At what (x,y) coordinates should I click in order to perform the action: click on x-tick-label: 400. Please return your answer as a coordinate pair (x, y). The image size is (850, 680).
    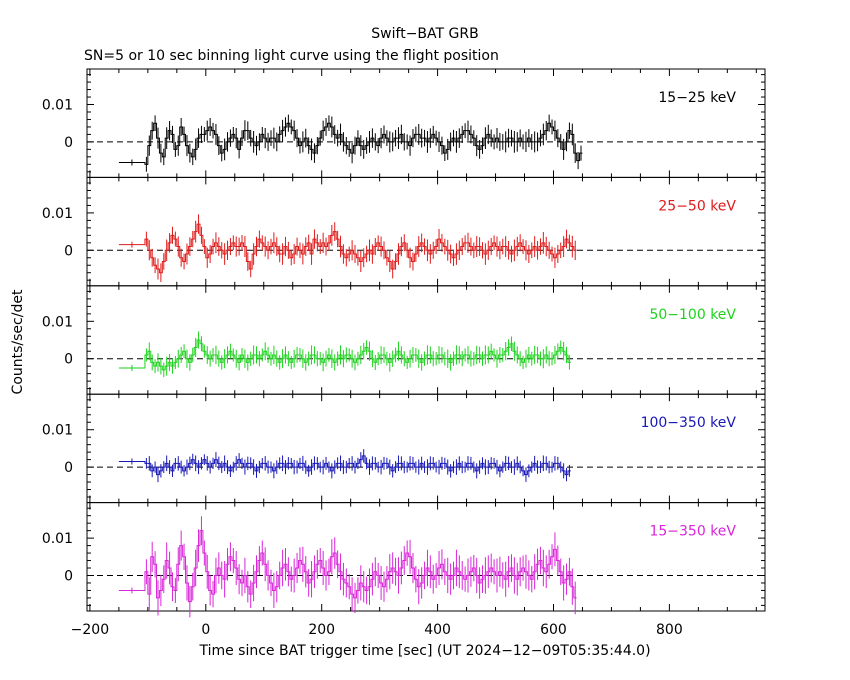
    Looking at the image, I should click on (437, 630).